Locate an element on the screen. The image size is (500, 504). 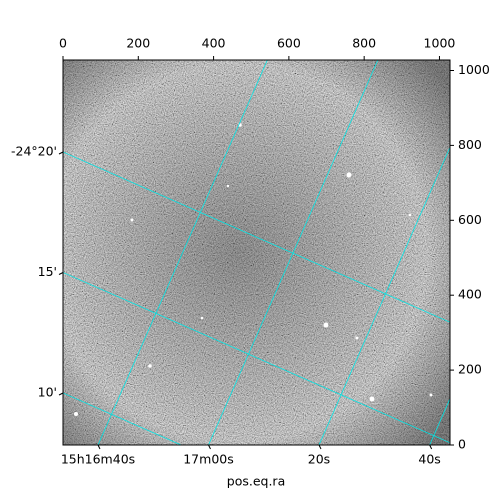
y-tick-label: 400 is located at coordinates (470, 294).